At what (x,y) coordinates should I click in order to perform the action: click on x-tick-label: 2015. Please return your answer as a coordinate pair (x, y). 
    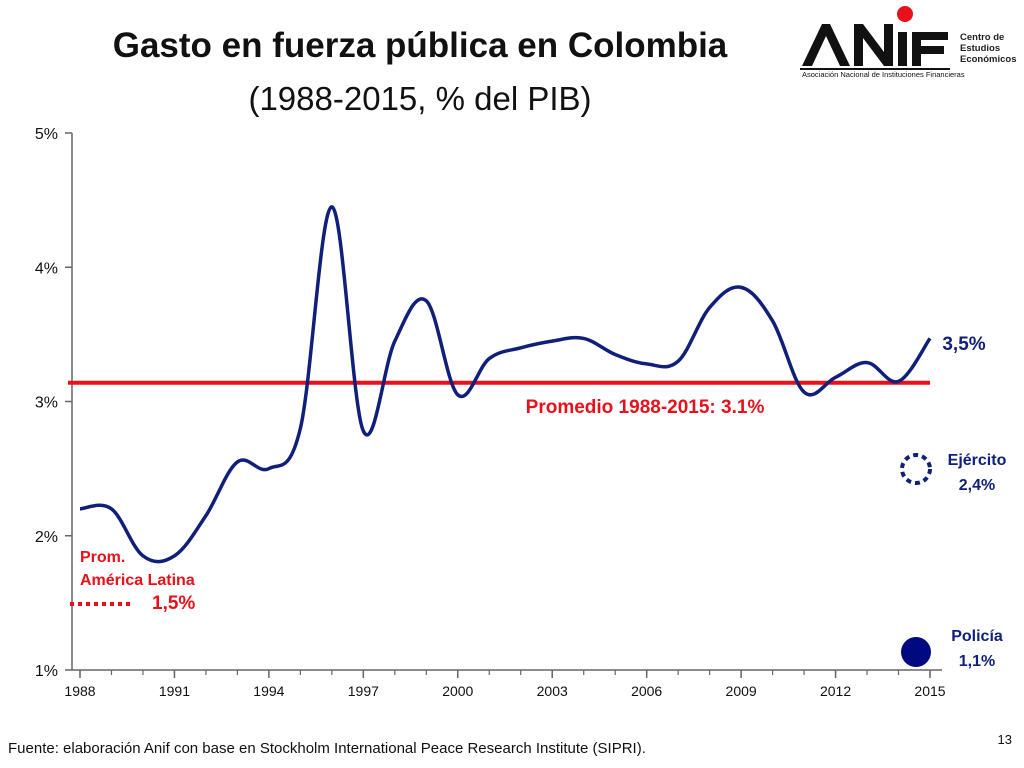
    Looking at the image, I should click on (929, 691).